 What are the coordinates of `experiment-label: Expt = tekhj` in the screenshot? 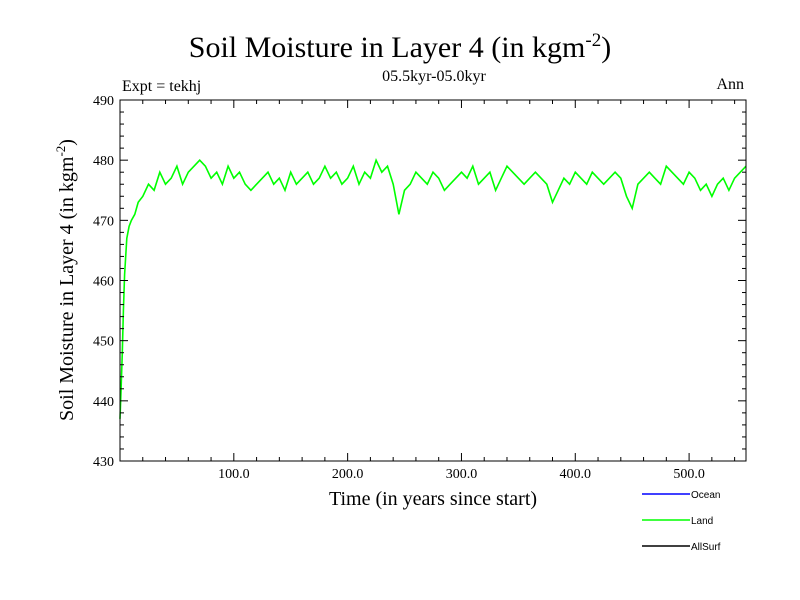 It's located at (162, 86).